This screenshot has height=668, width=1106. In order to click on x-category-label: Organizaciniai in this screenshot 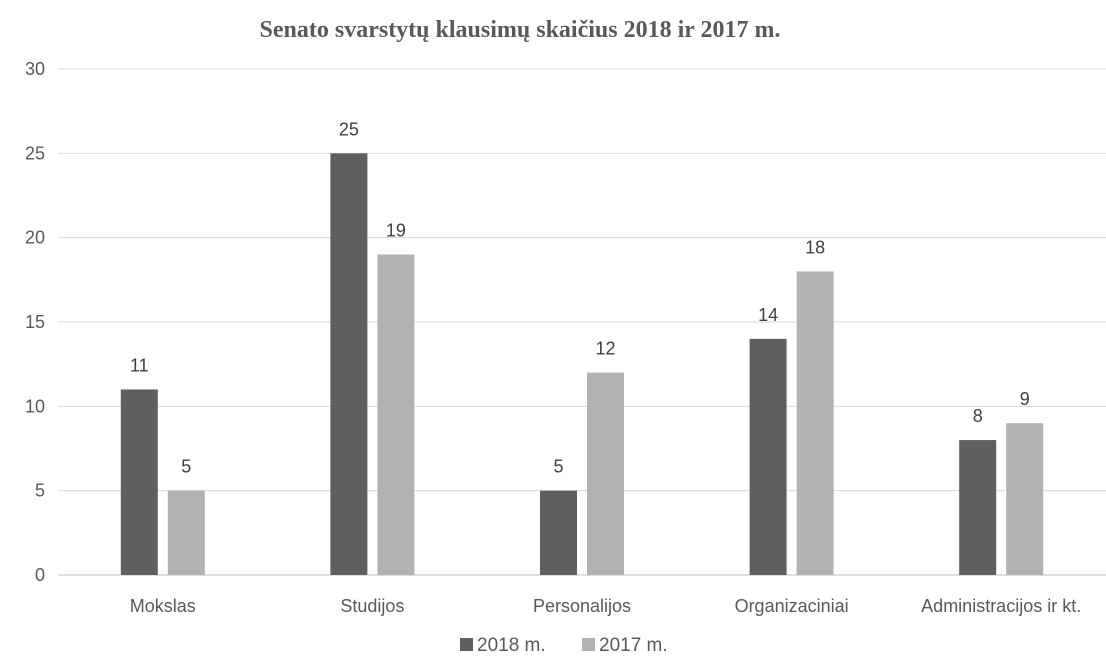, I will do `click(792, 606)`.